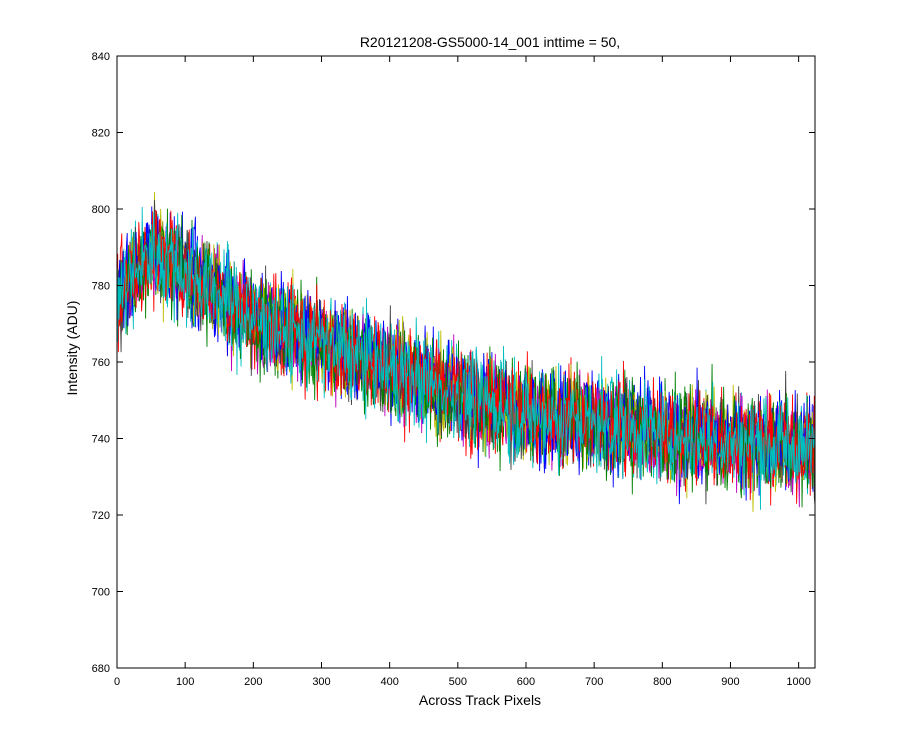 This screenshot has width=900, height=750. I want to click on y-tick-label: 780, so click(101, 287).